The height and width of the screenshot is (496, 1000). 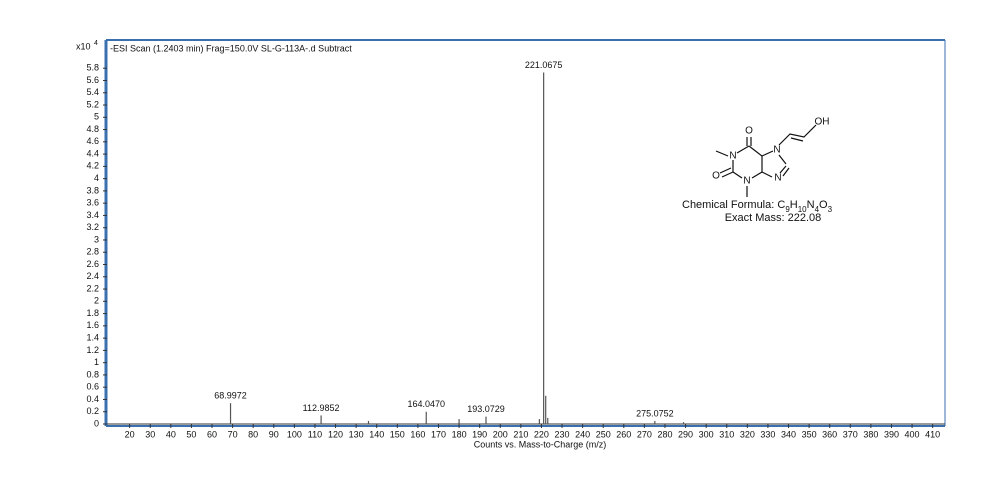 I want to click on y-tick-label: 2.6, so click(x=92, y=264).